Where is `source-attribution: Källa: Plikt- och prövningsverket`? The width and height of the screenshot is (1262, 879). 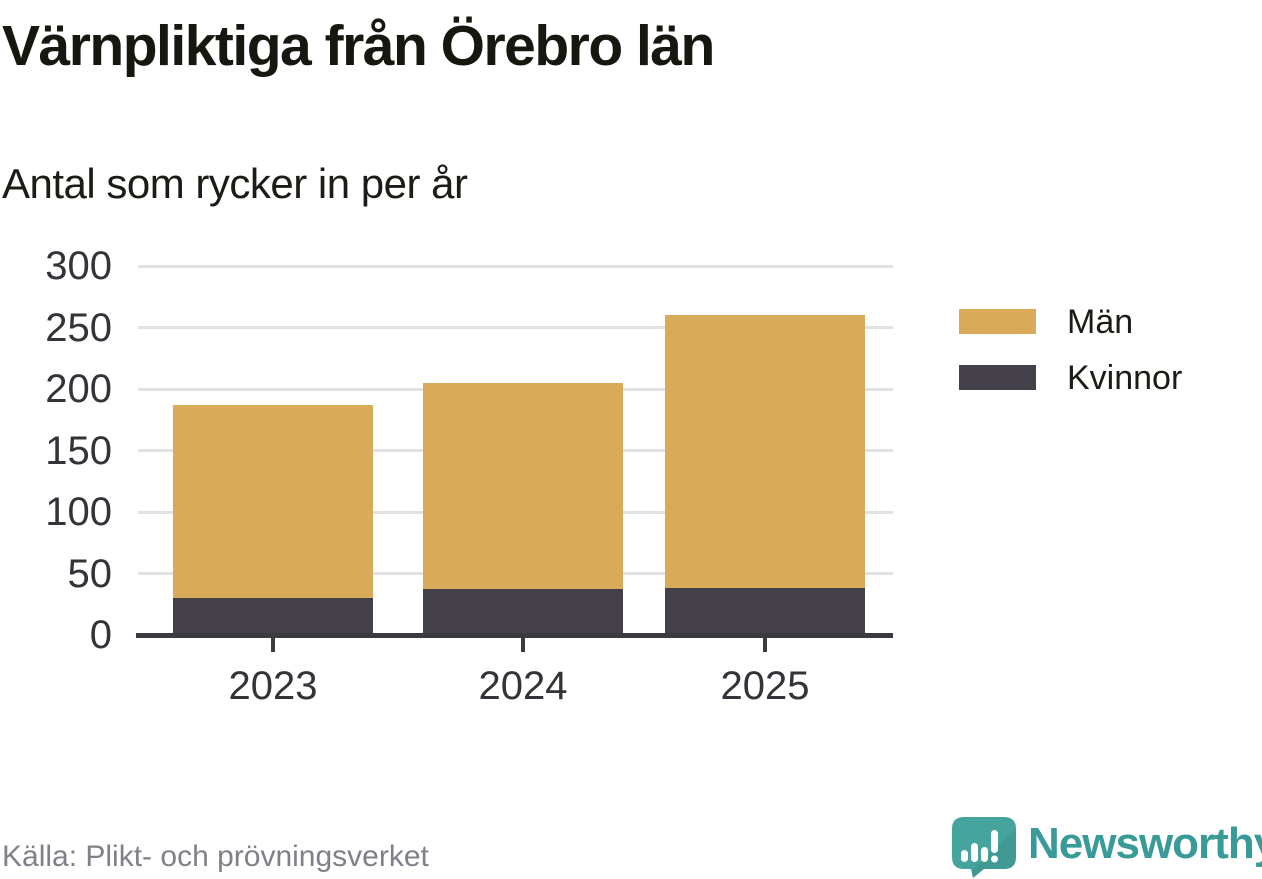 source-attribution: Källa: Plikt- och prövningsverket is located at coordinates (215, 856).